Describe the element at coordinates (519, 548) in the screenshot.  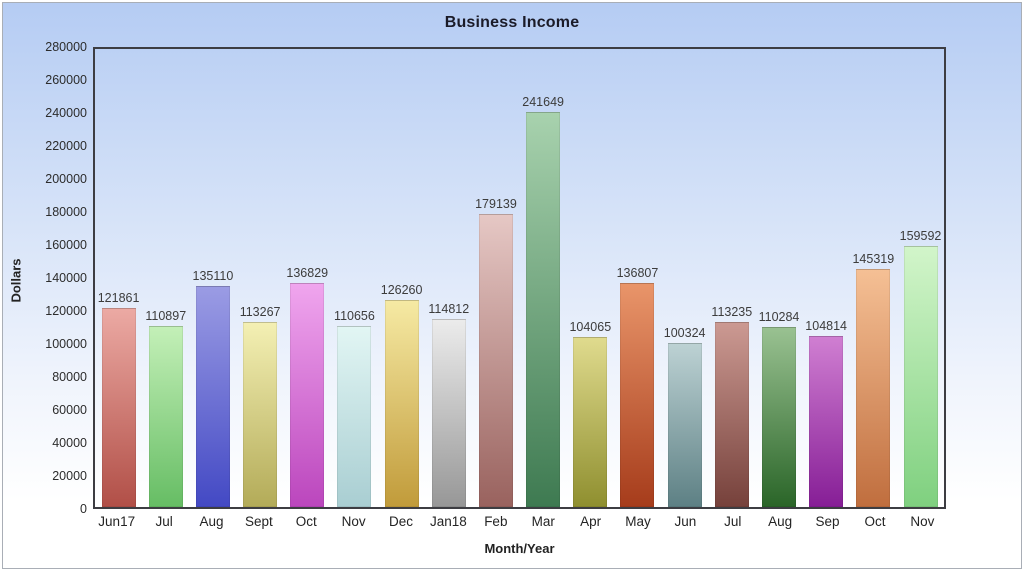
I see `x-axis-title: Month/Year` at that location.